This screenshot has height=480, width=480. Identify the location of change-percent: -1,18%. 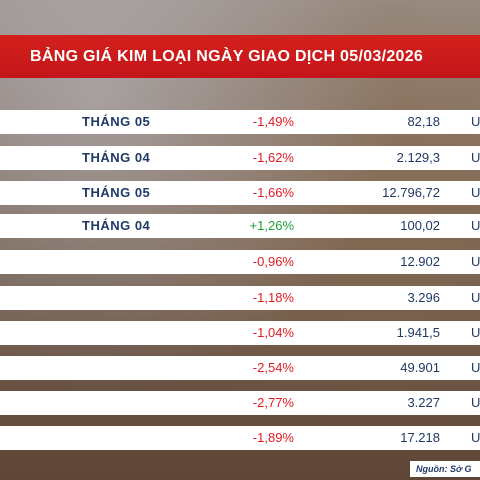
(273, 297).